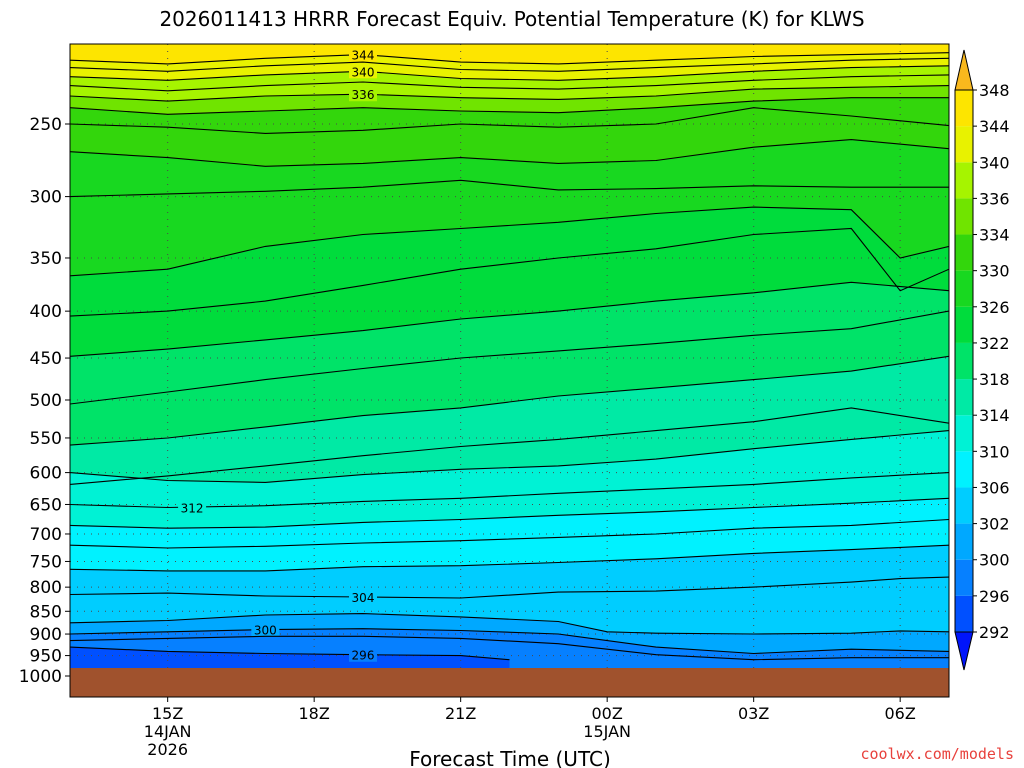 The width and height of the screenshot is (1024, 768). I want to click on x-tick-label: 00Z, so click(607, 713).